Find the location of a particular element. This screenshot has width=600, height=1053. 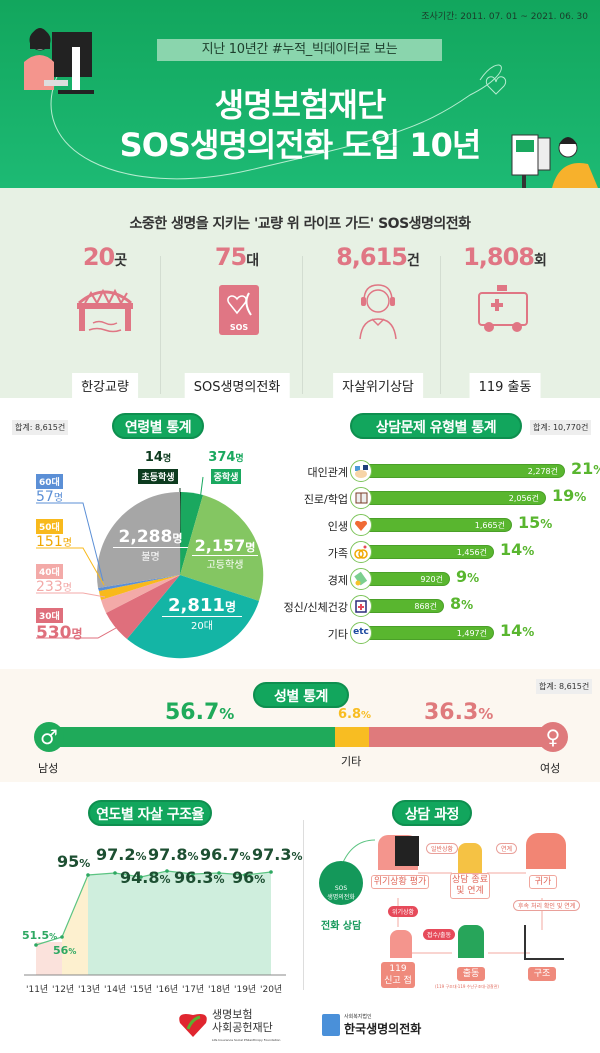

stat-unit: 곳 is located at coordinates (121, 261).